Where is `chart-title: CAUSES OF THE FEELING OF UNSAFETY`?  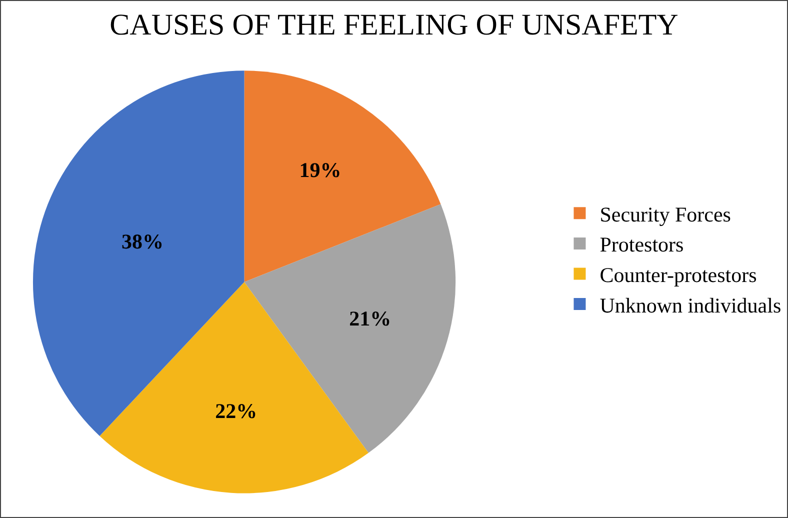
chart-title: CAUSES OF THE FEELING OF UNSAFETY is located at coordinates (394, 25).